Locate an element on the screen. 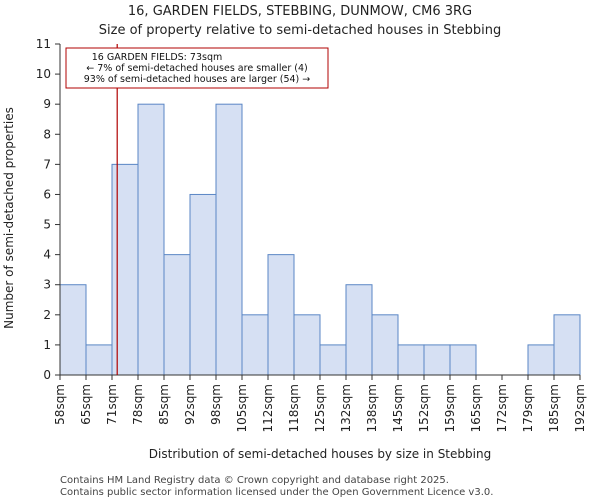 This screenshot has width=600, height=500. y-tick-label: 11 is located at coordinates (43, 44).